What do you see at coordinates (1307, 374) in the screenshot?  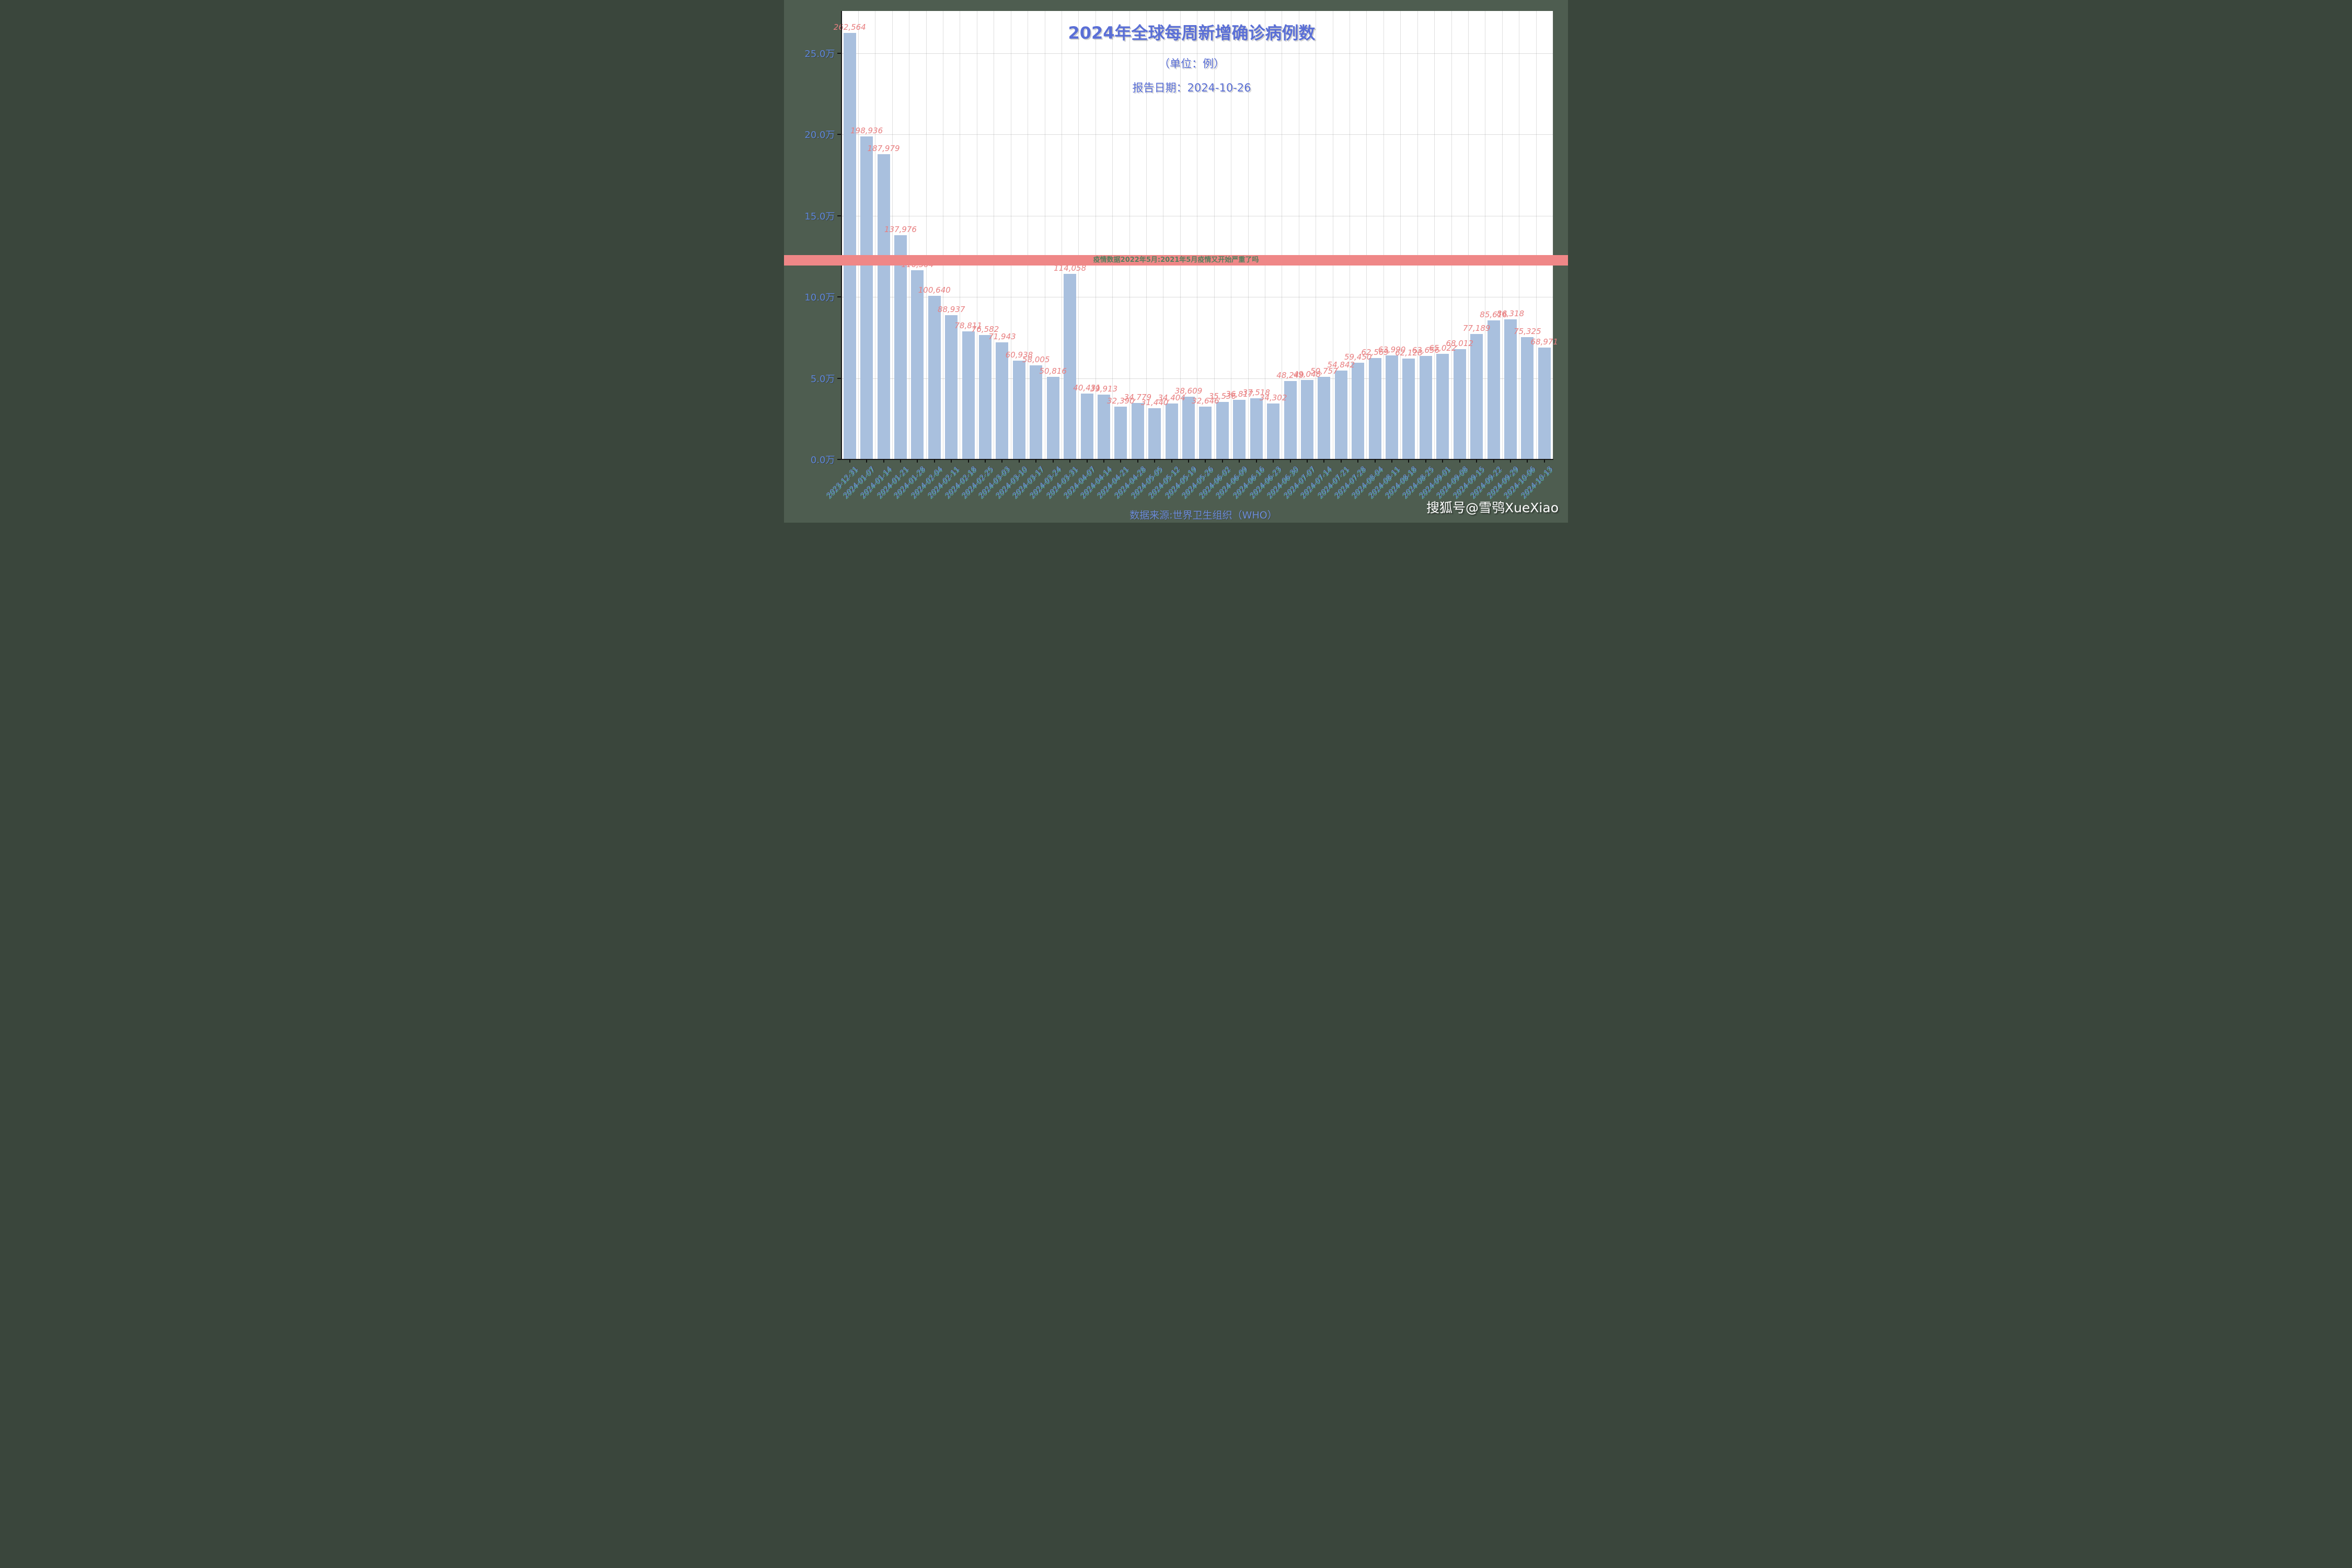 I see `bar-value-label: 49,048` at bounding box center [1307, 374].